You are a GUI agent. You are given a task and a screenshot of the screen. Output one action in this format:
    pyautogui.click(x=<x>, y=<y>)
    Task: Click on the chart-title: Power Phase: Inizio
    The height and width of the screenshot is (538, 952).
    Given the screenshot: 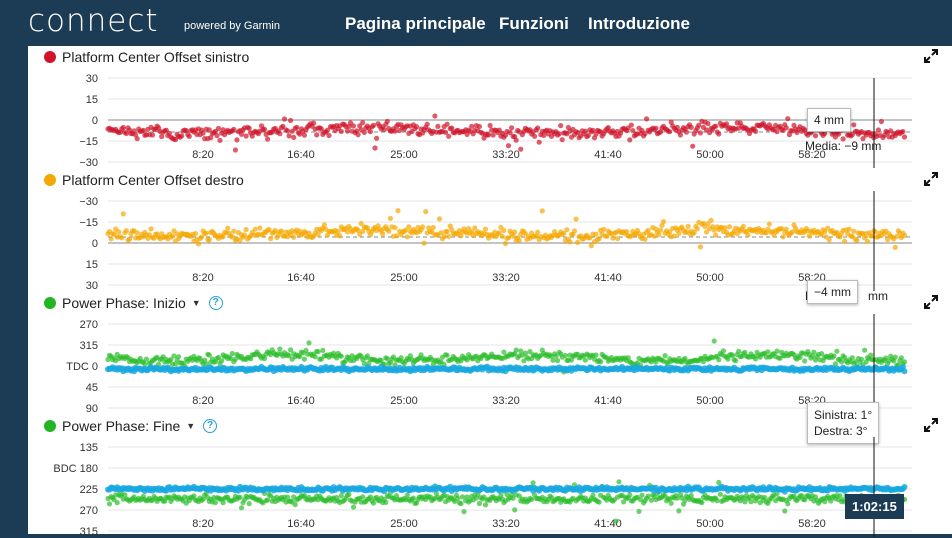 What is the action you would take?
    pyautogui.click(x=124, y=303)
    